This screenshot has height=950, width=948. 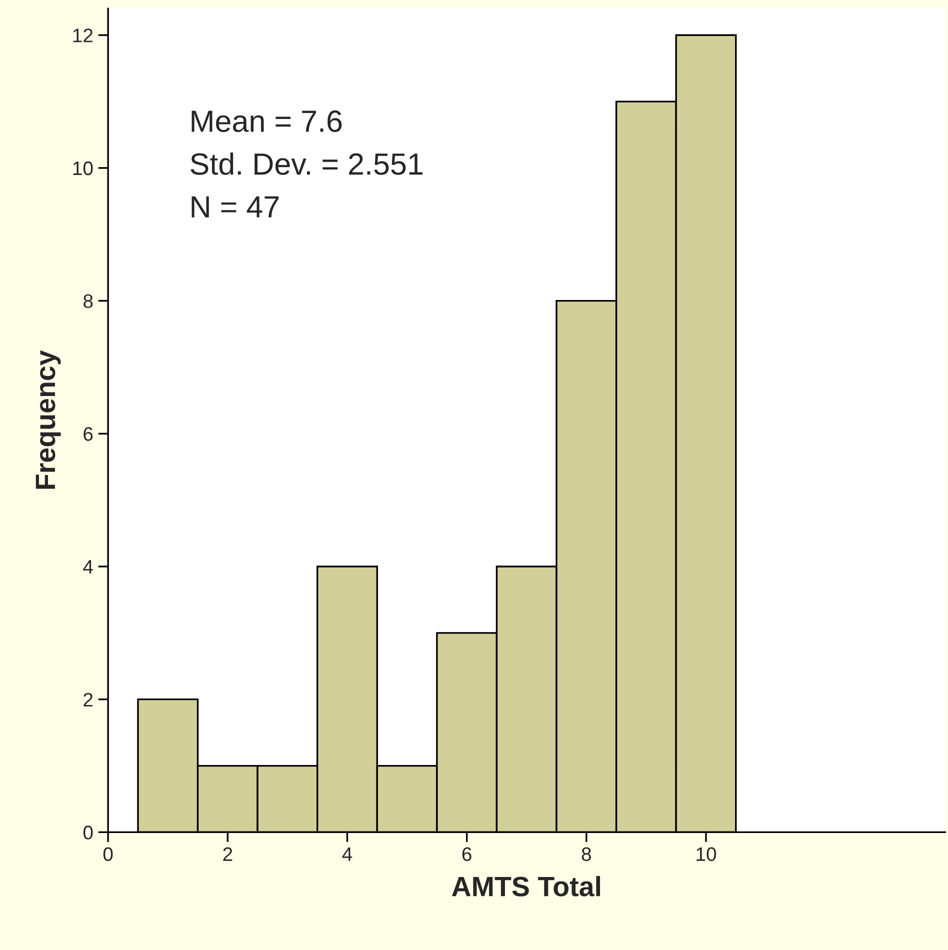 What do you see at coordinates (706, 854) in the screenshot?
I see `x-tick-label: 10` at bounding box center [706, 854].